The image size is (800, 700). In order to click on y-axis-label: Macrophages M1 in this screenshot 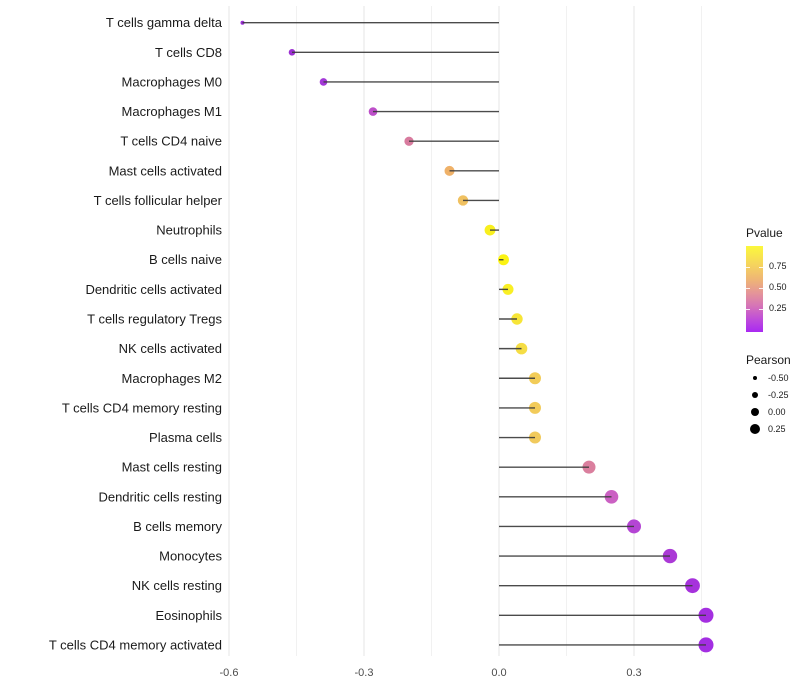, I will do `click(172, 111)`.